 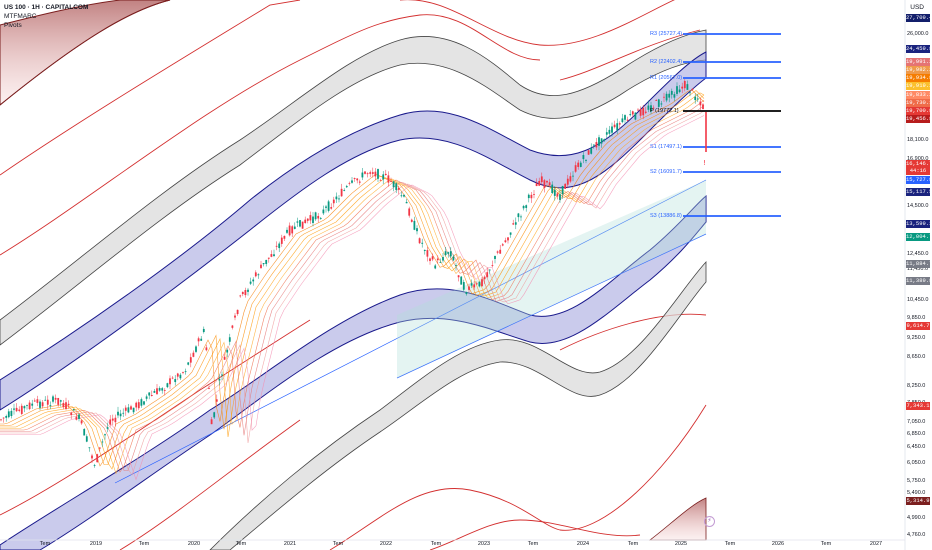 I want to click on price-tag: 19,982.2, so click(x=919, y=70).